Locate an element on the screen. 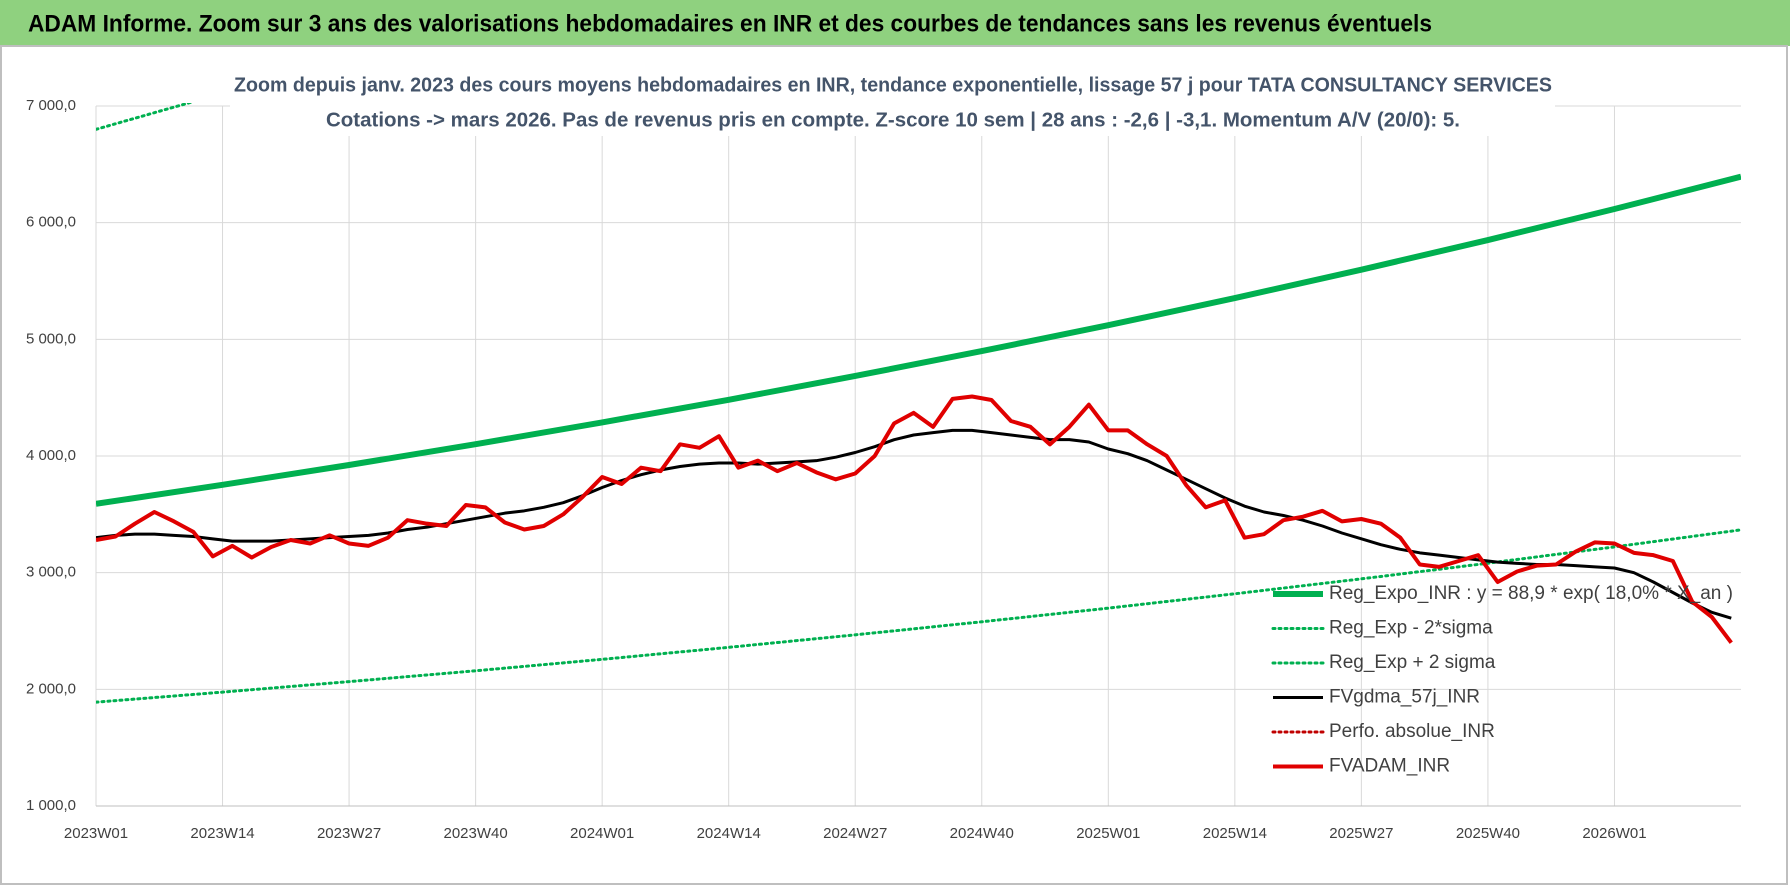  legend-label: FVADAM_INR is located at coordinates (1389, 766).